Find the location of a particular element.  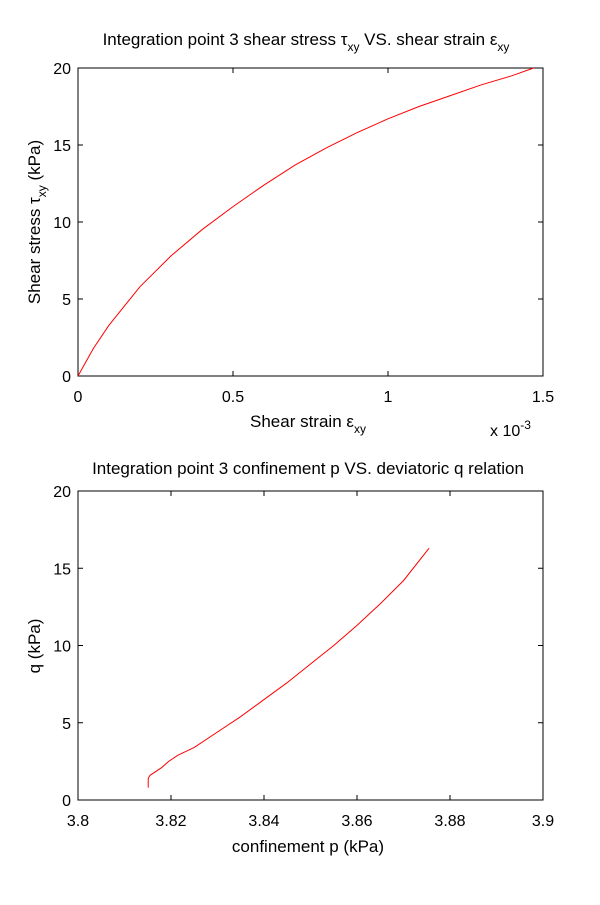

x-tick-label: 1.5 is located at coordinates (543, 397).